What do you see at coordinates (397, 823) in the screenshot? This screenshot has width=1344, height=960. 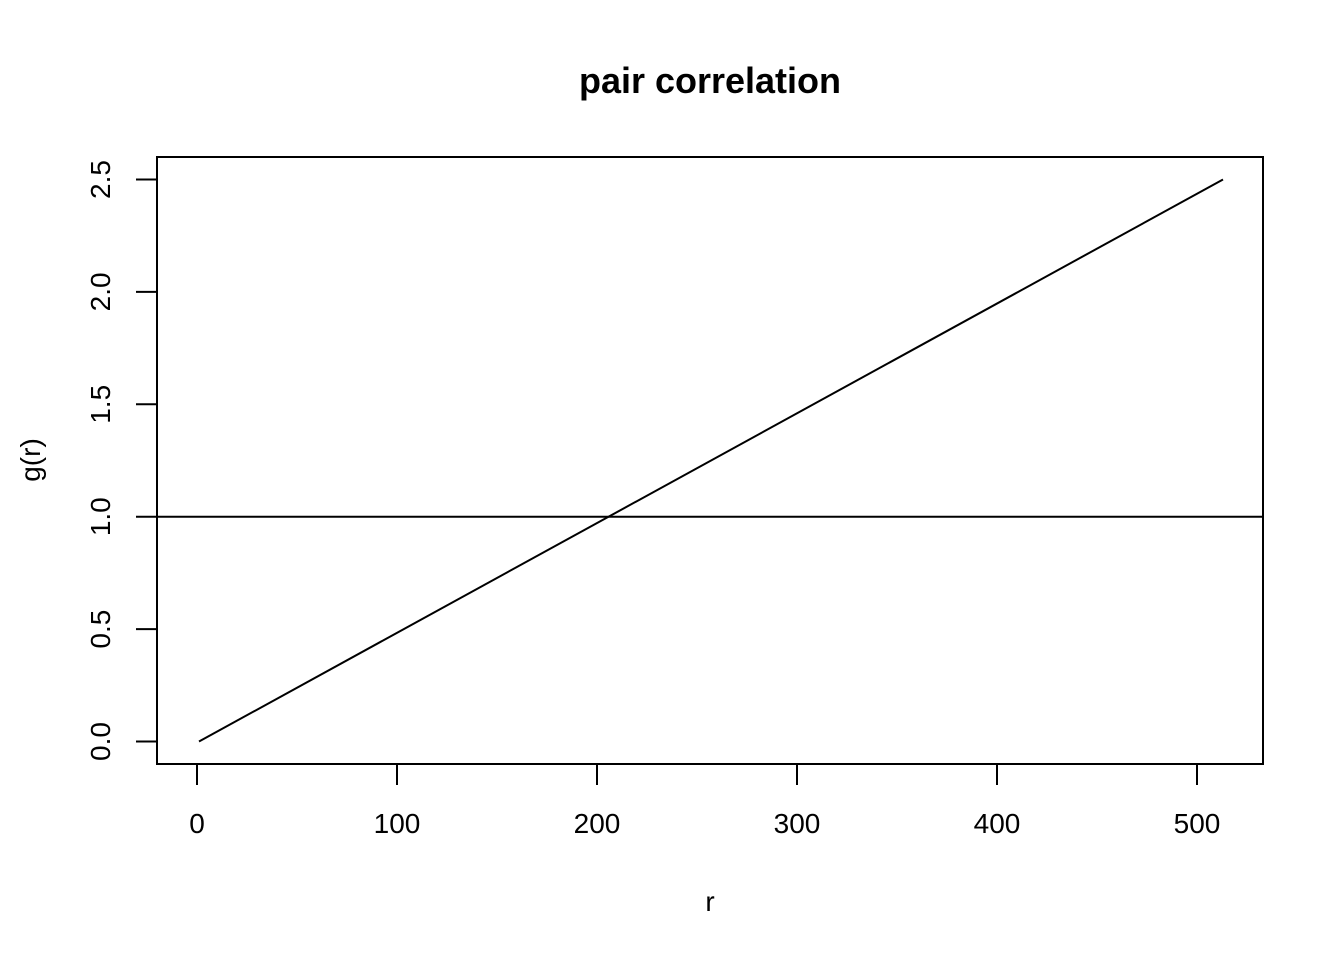 I see `x-tick-label: 100` at bounding box center [397, 823].